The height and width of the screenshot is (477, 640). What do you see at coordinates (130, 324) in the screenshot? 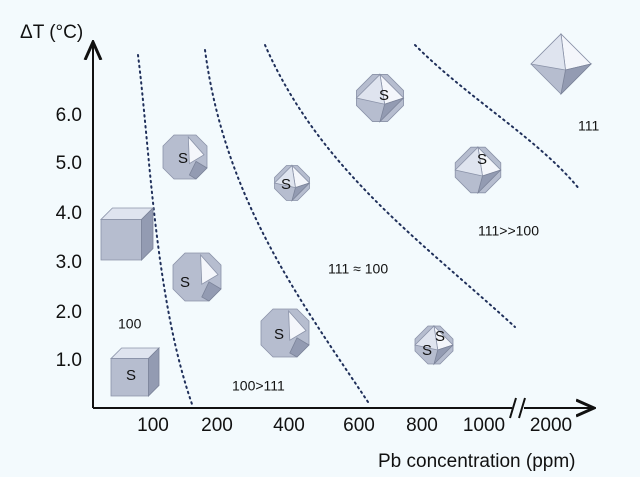
I see `region-label: 100` at bounding box center [130, 324].